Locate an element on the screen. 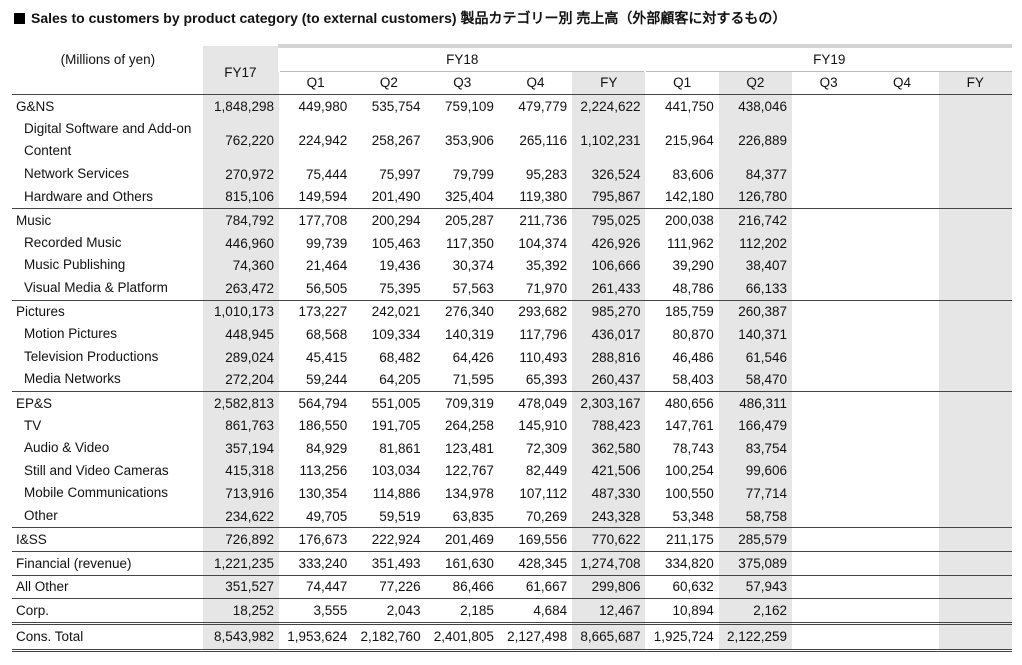 The image size is (1022, 665). cell-value: 21,464 is located at coordinates (327, 266).